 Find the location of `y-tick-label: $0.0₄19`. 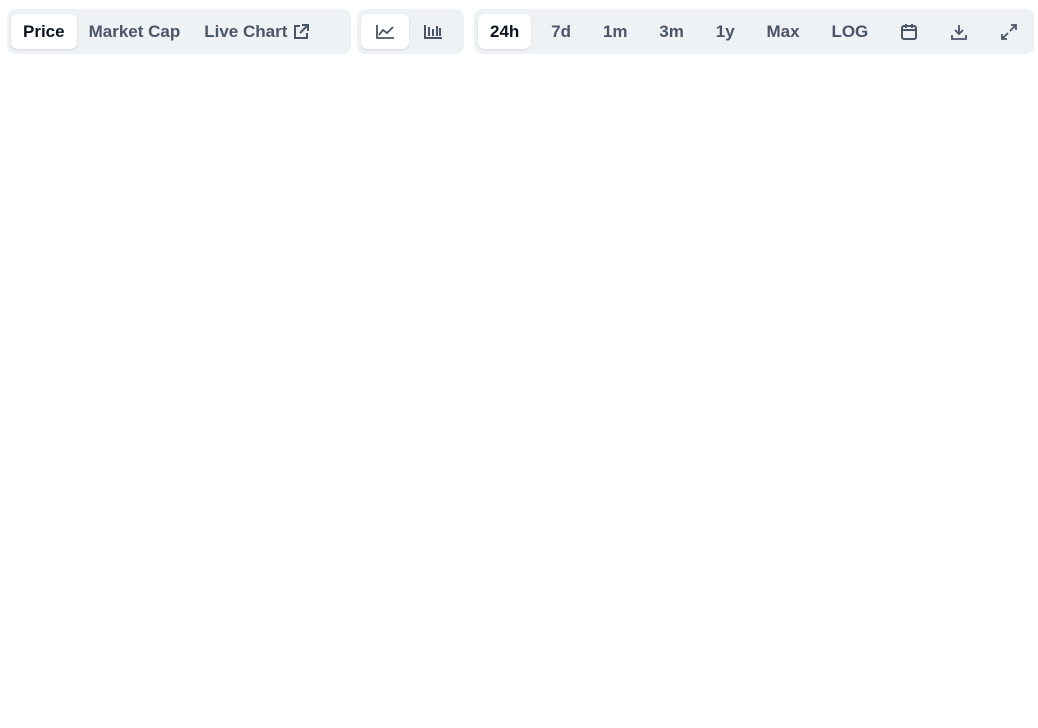

y-tick-label: $0.0₄19 is located at coordinates (991, 214).